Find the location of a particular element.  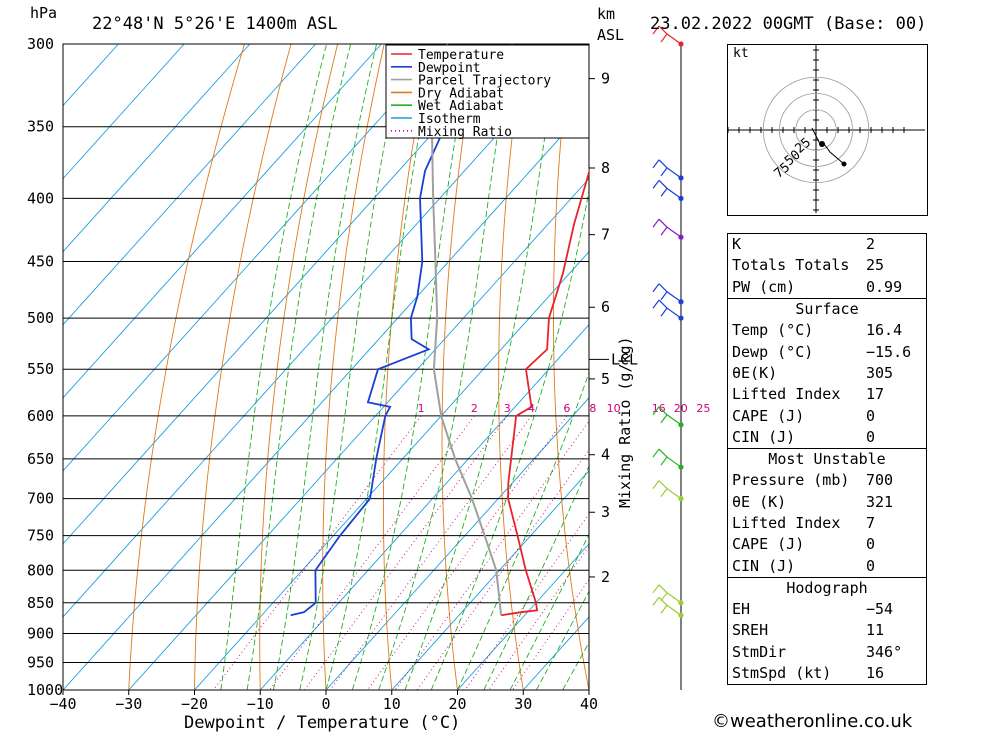

hodograph-box is located at coordinates (827, 130).